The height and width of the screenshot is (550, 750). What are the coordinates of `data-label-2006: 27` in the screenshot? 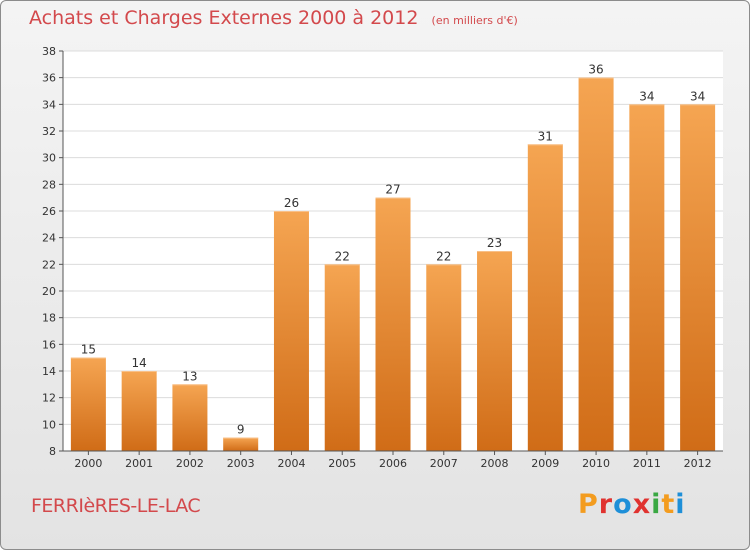 It's located at (392, 190).